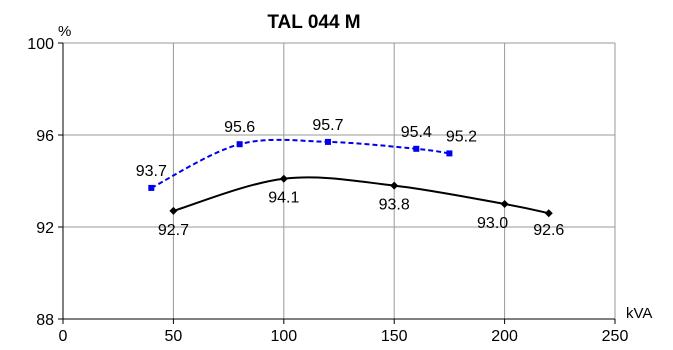  I want to click on data-label: 93.0, so click(492, 223).